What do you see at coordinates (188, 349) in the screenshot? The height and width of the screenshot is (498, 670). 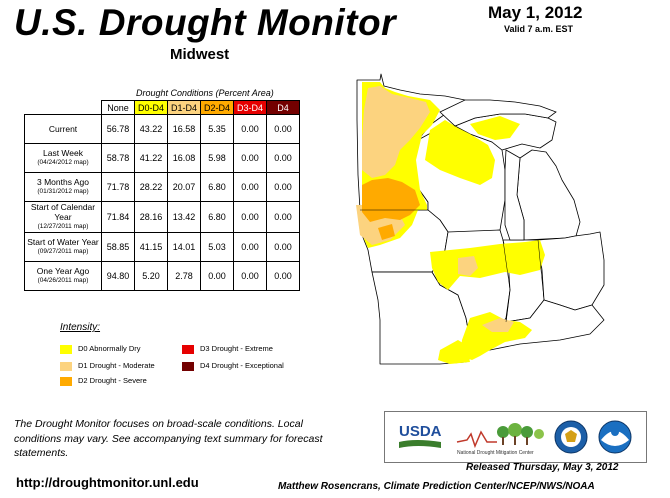 I see `legend-swatch-d3` at bounding box center [188, 349].